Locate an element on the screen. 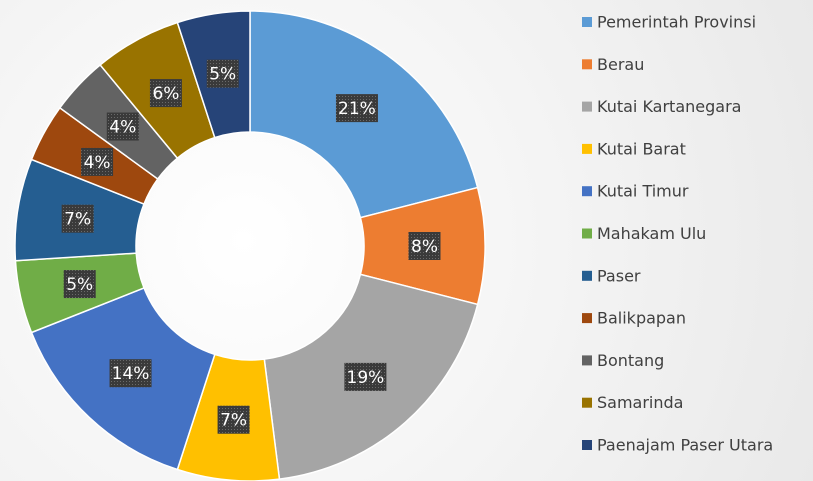 The image size is (813, 481). data-label: 21% is located at coordinates (357, 109).